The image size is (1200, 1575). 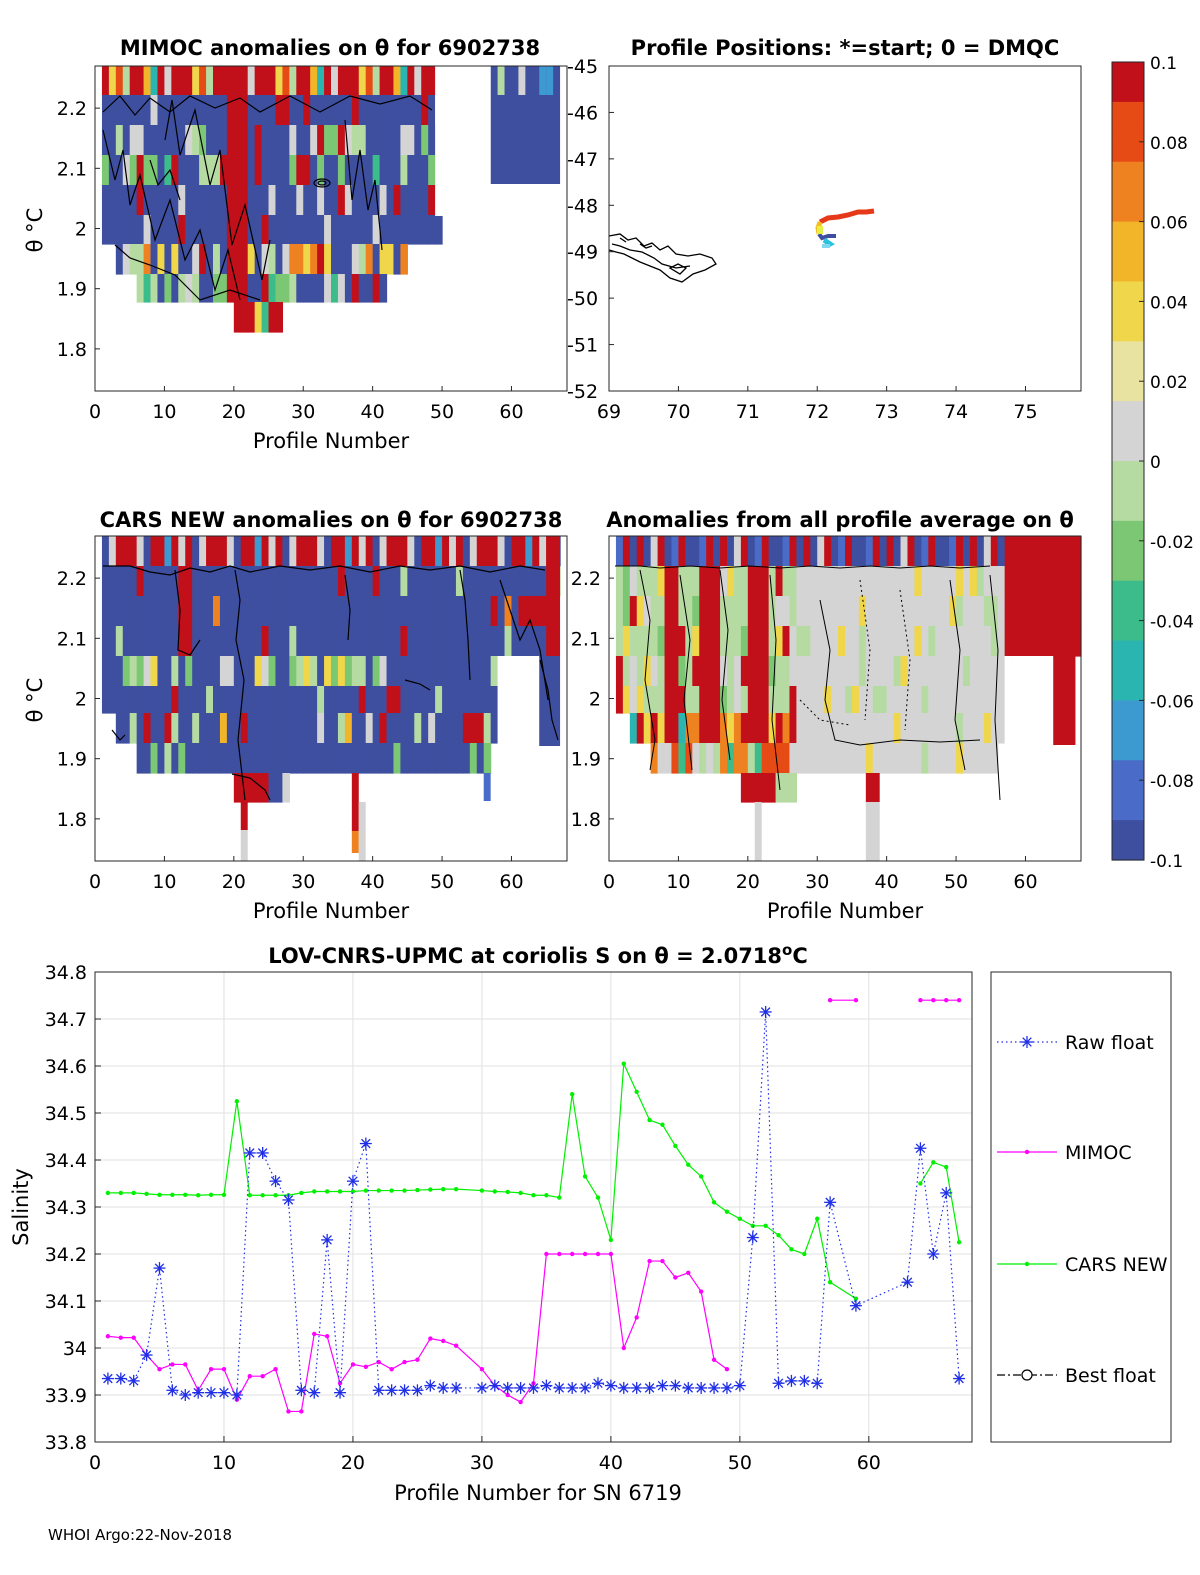 I want to click on cars-xlabel: Profile Number, so click(x=331, y=911).